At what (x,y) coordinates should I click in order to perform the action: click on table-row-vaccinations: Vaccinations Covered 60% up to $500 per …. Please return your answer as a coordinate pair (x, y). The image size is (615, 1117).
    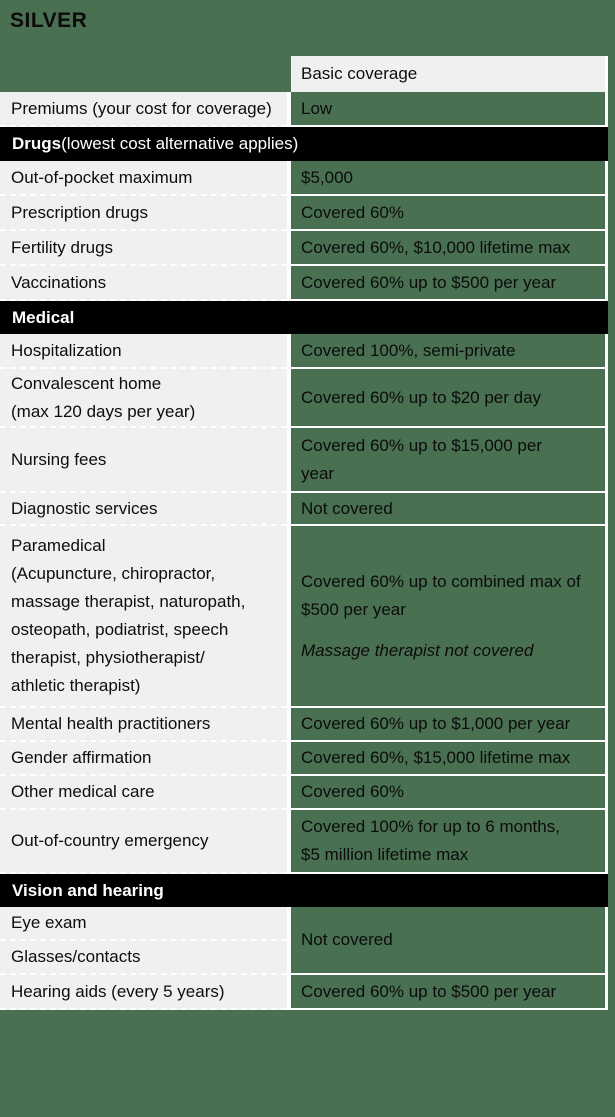
    Looking at the image, I should click on (304, 283).